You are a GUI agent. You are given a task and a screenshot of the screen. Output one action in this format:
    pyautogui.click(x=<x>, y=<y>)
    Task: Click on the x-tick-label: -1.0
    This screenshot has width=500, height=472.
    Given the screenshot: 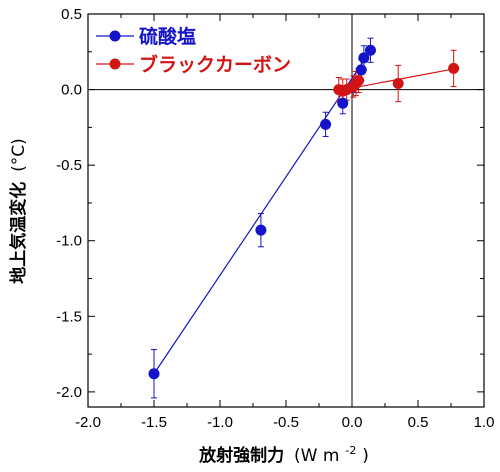 What is the action you would take?
    pyautogui.click(x=220, y=422)
    